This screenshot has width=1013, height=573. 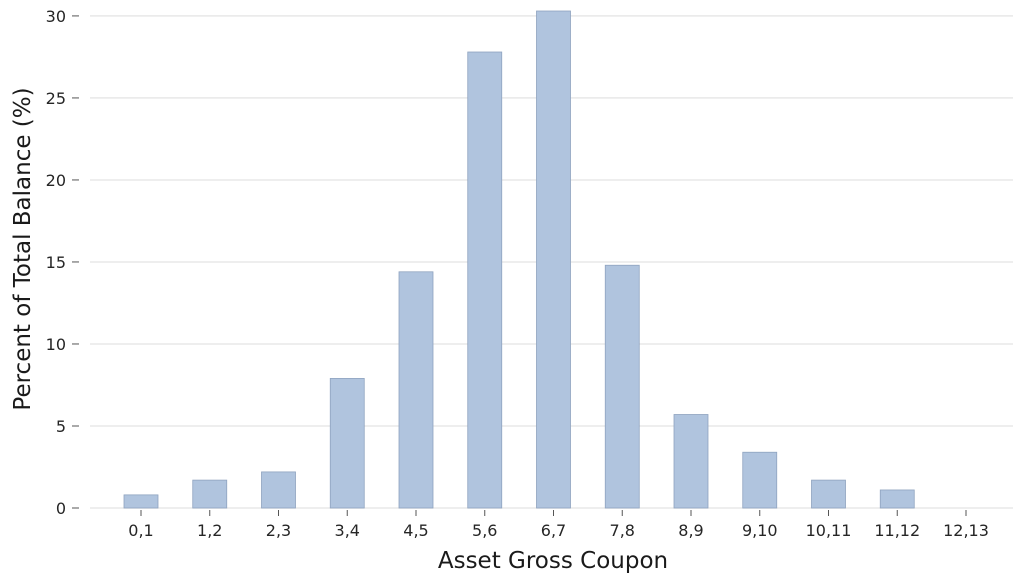 I want to click on x-tick-label: 2,3, so click(x=278, y=530).